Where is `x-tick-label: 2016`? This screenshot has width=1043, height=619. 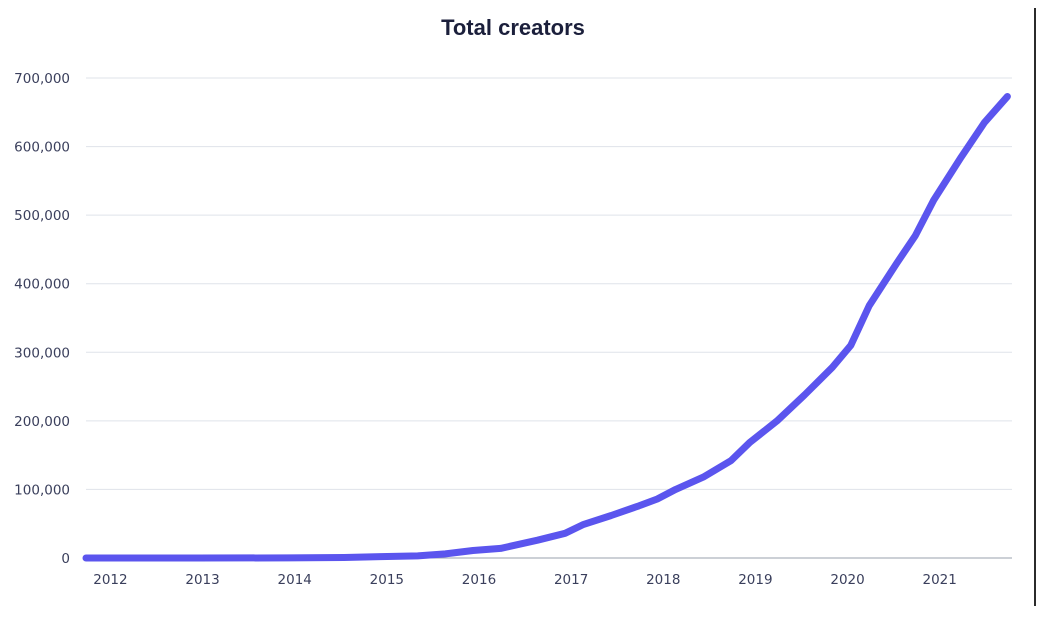
x-tick-label: 2016 is located at coordinates (479, 580).